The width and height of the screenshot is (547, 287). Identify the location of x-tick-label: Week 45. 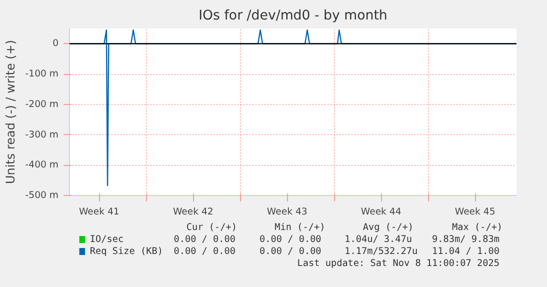
(475, 212).